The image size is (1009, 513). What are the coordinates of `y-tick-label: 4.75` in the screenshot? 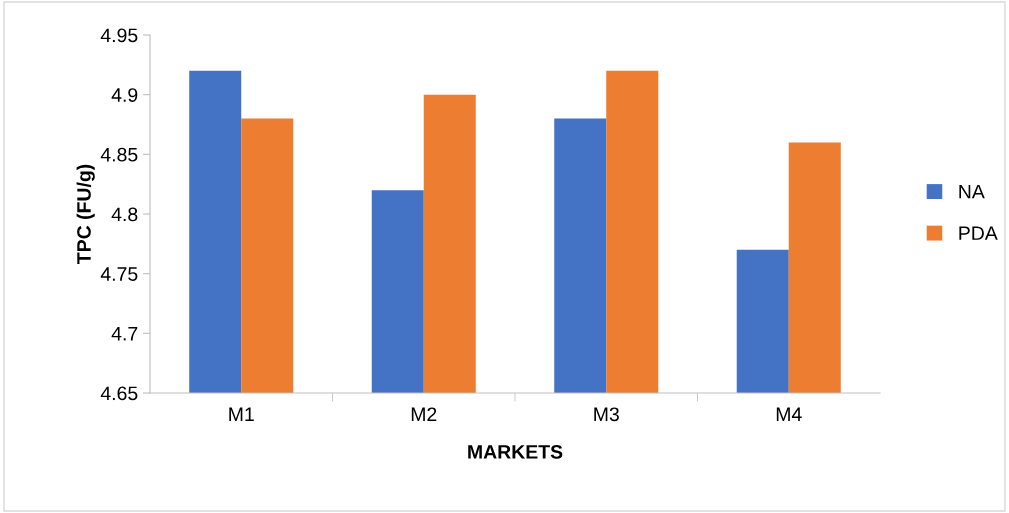 It's located at (119, 274).